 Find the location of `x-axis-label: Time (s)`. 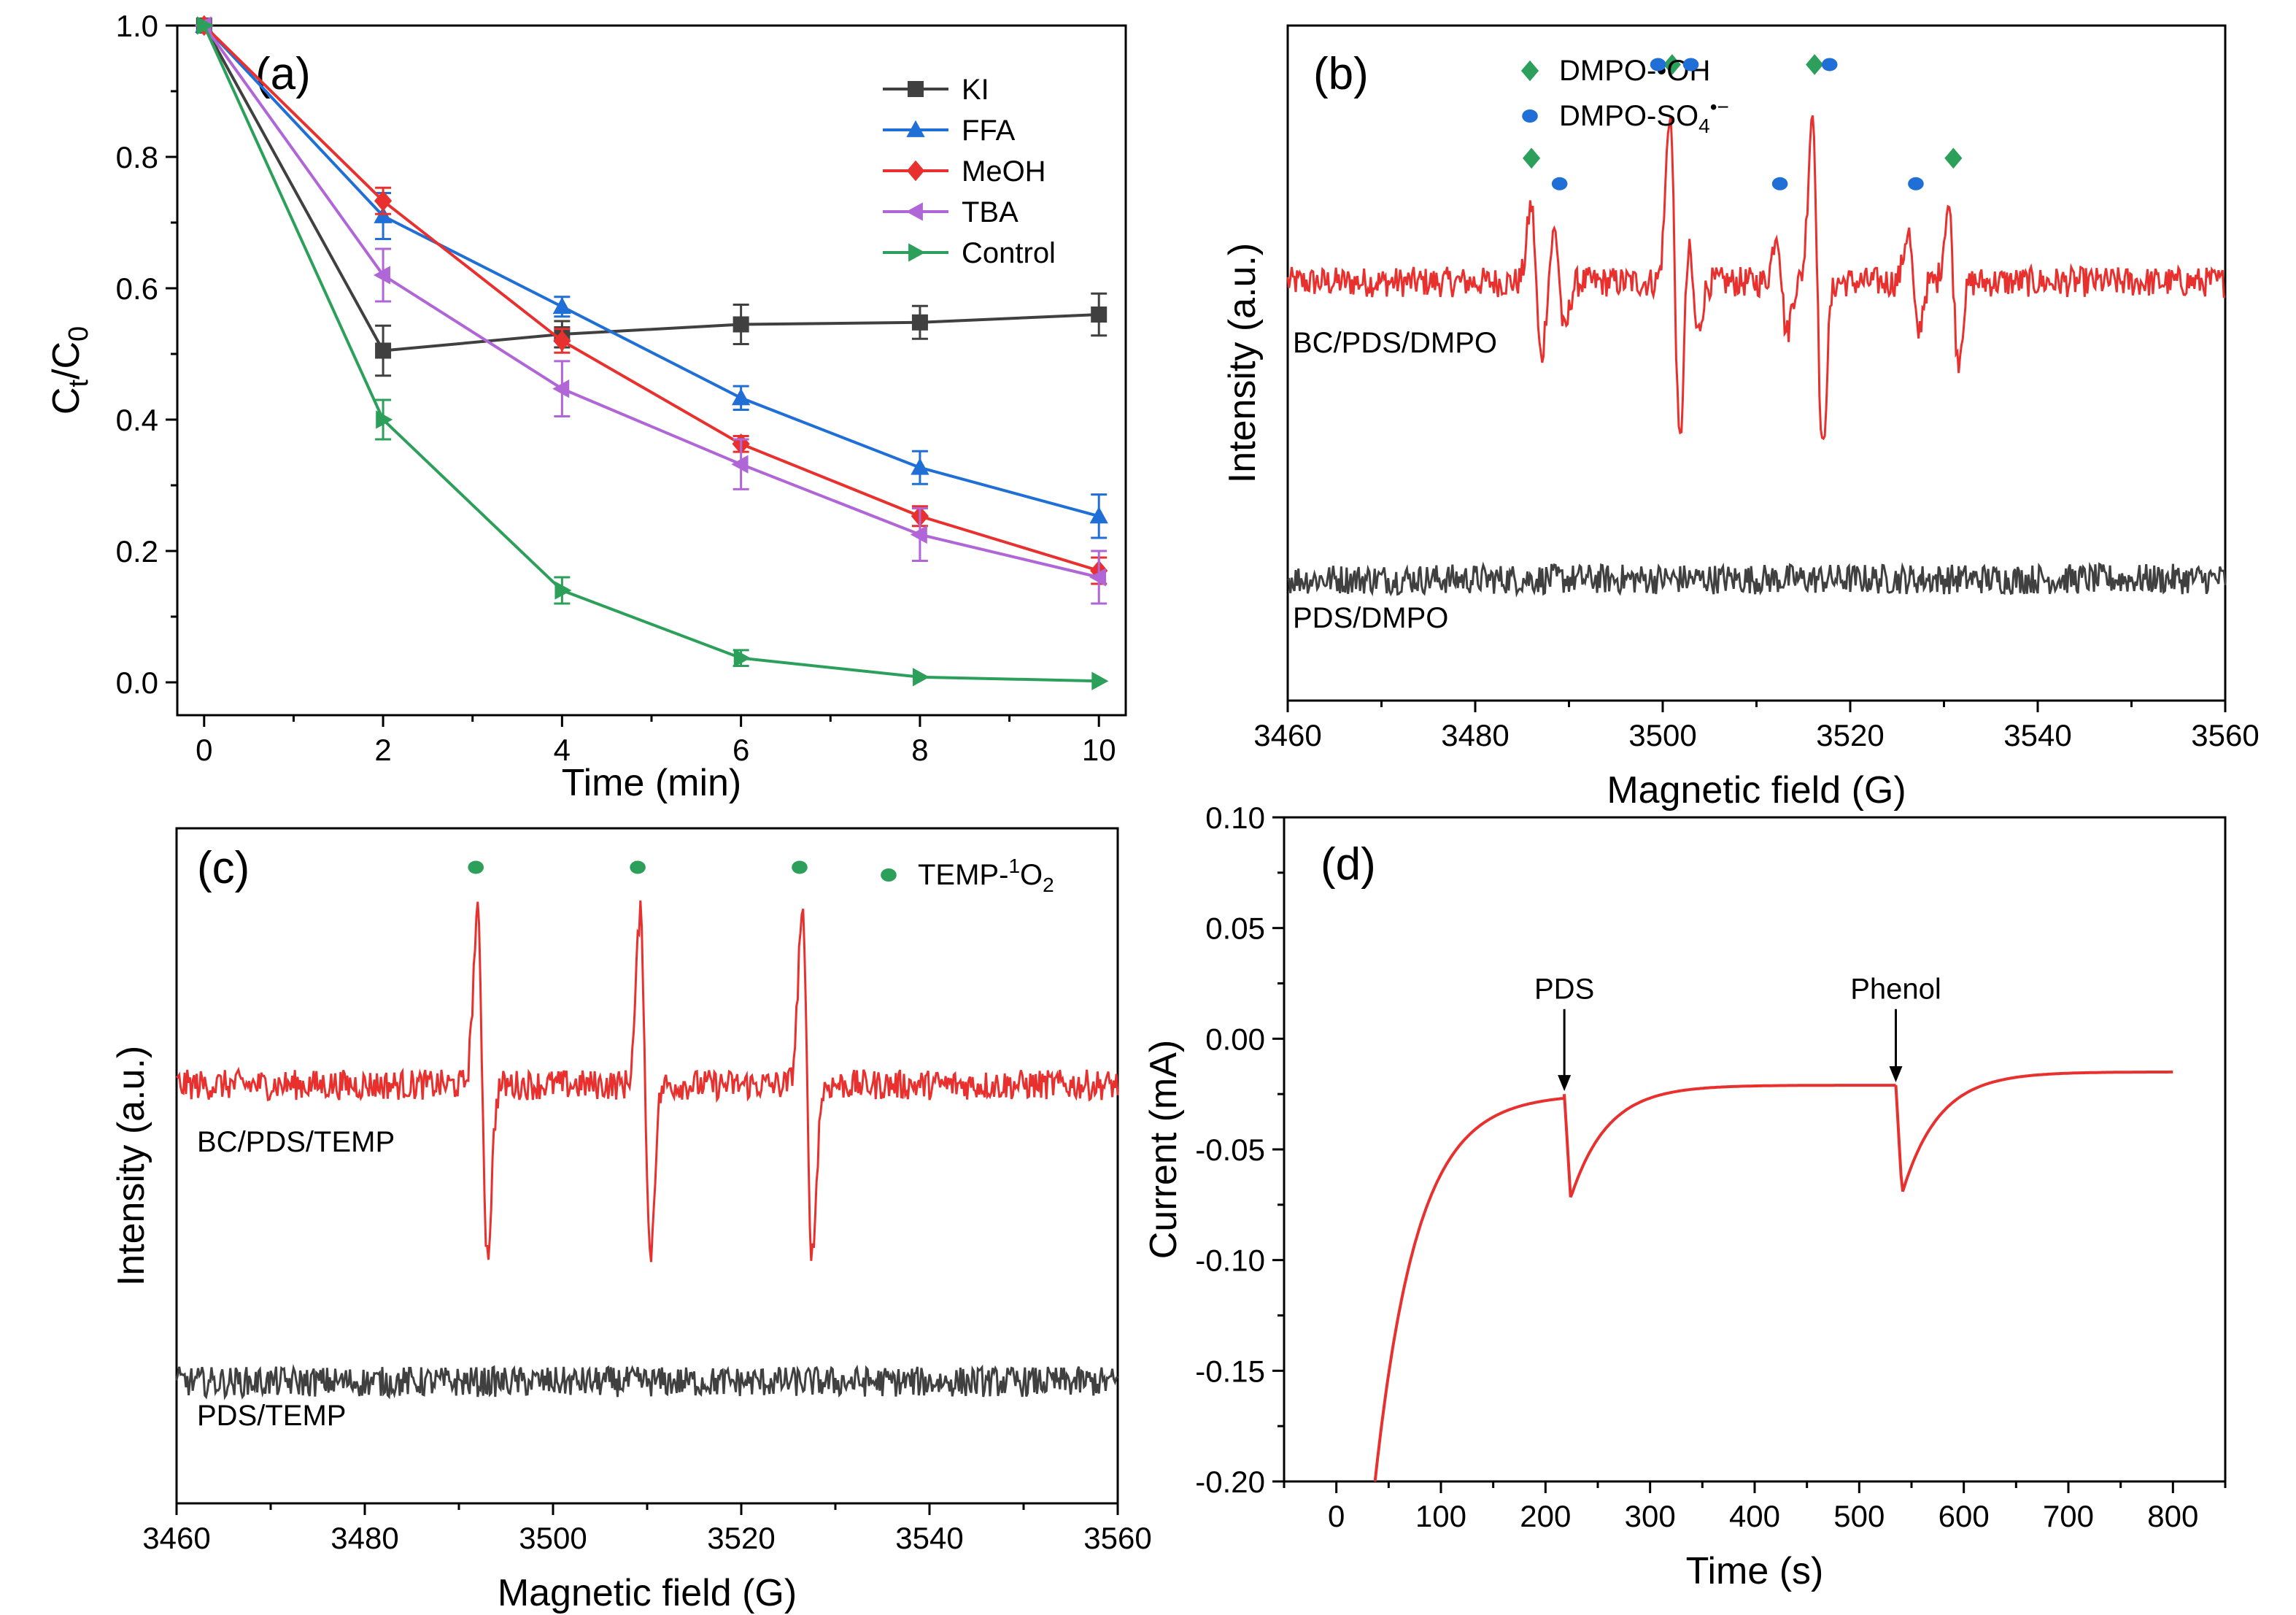

x-axis-label: Time (s) is located at coordinates (1755, 1571).